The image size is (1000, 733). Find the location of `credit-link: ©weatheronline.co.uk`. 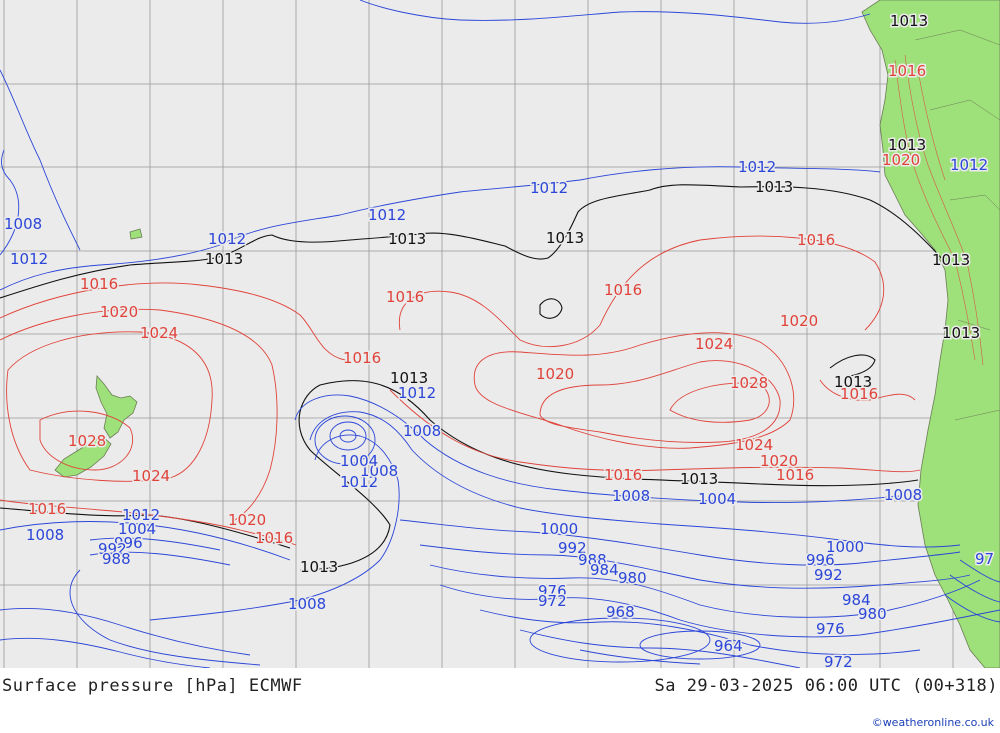

credit-link: ©weatheronline.co.uk is located at coordinates (932, 722).